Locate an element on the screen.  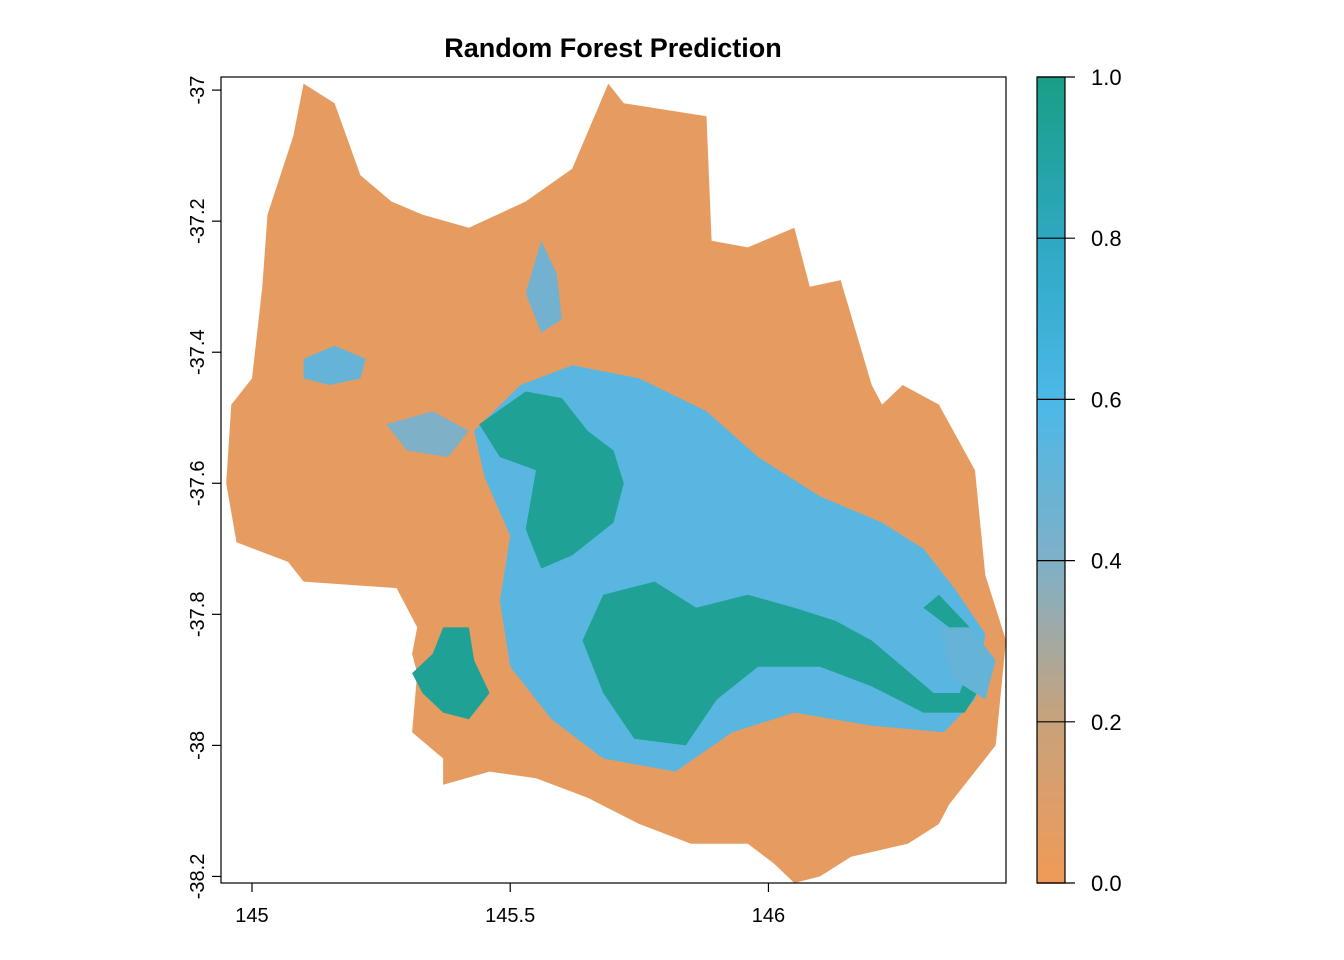
y-tick-label: -37.6 is located at coordinates (198, 483).